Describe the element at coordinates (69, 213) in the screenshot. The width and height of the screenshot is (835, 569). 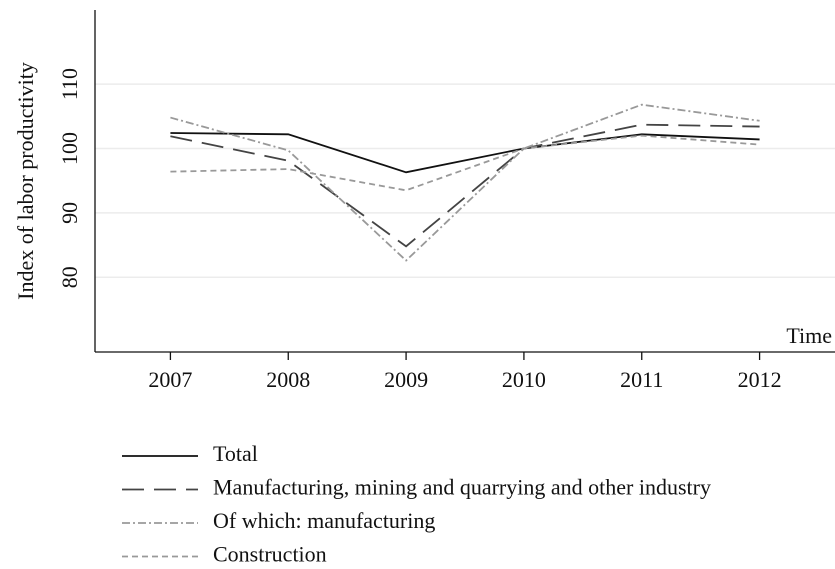
I see `y-tick-label: 90` at that location.